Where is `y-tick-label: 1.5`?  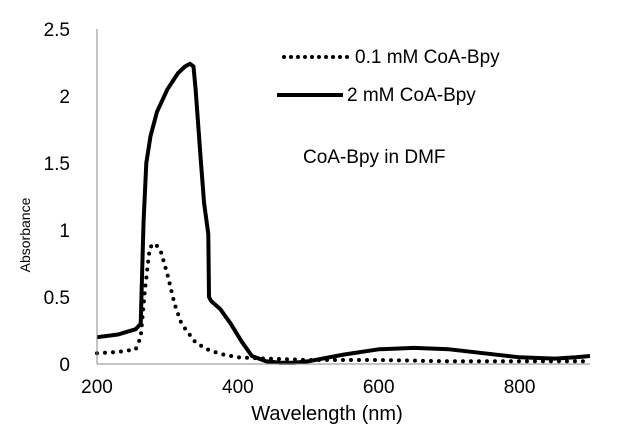
y-tick-label: 1.5 is located at coordinates (57, 164).